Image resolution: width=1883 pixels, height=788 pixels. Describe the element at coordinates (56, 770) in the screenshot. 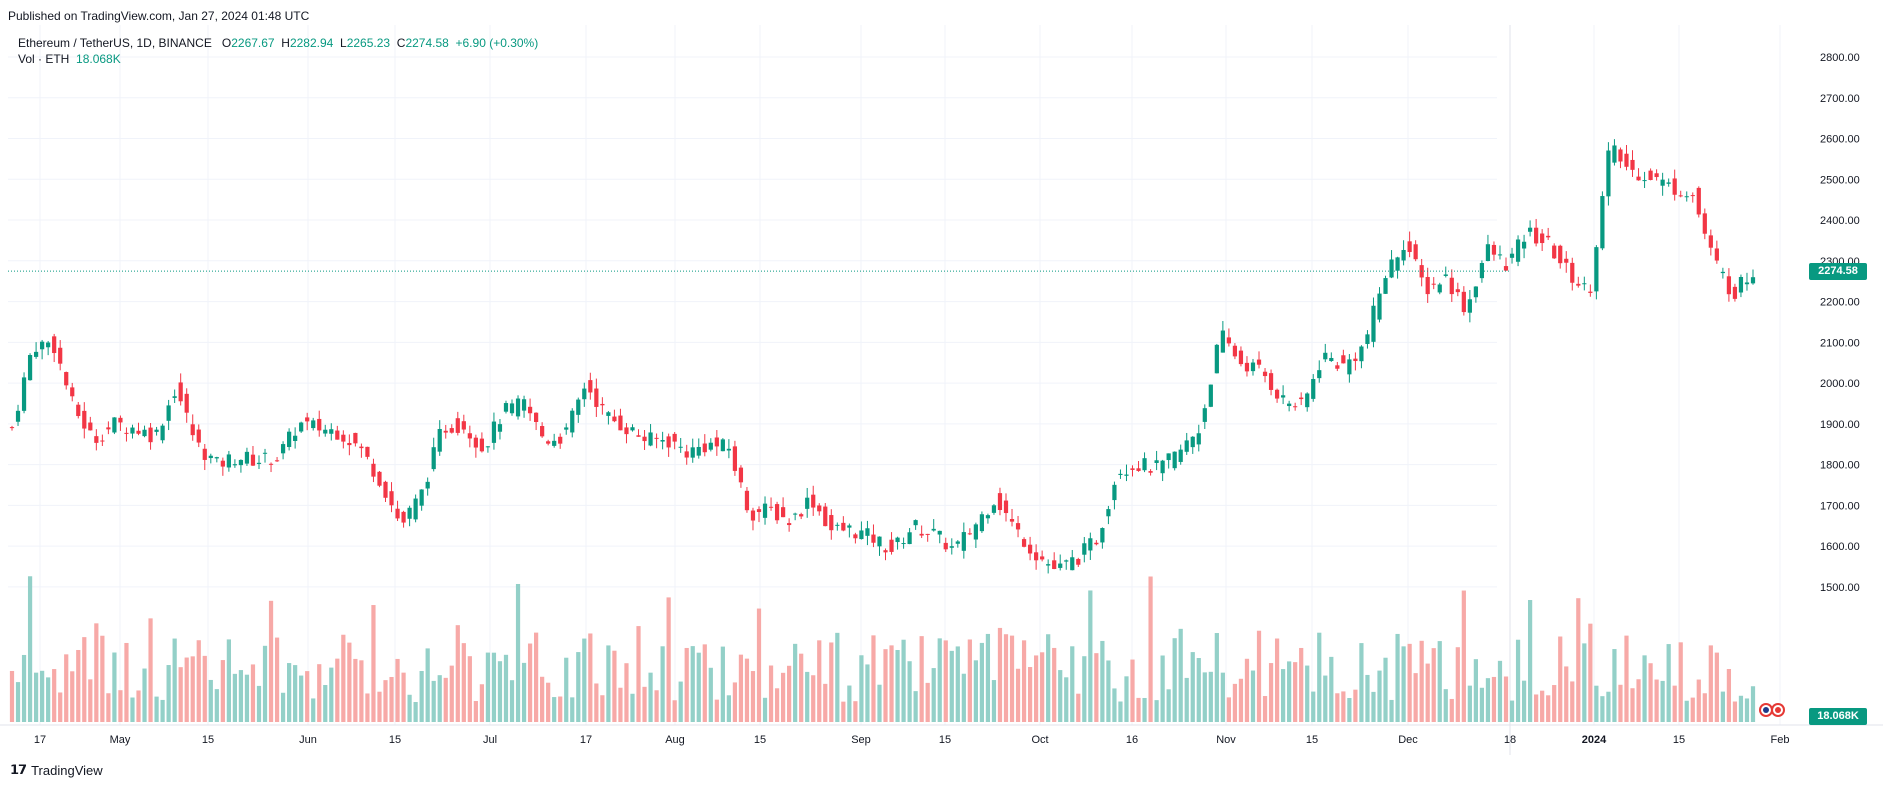

I see `footer-logo: 𝟭𝟳 TradingView` at that location.